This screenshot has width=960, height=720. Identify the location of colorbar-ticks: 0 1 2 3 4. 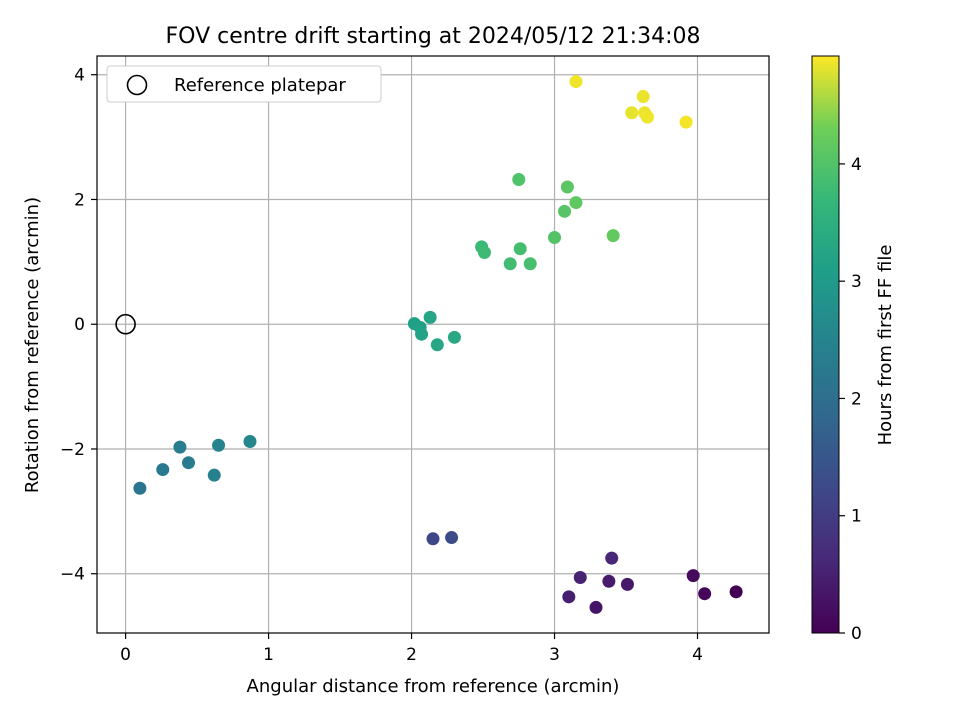
(850, 399).